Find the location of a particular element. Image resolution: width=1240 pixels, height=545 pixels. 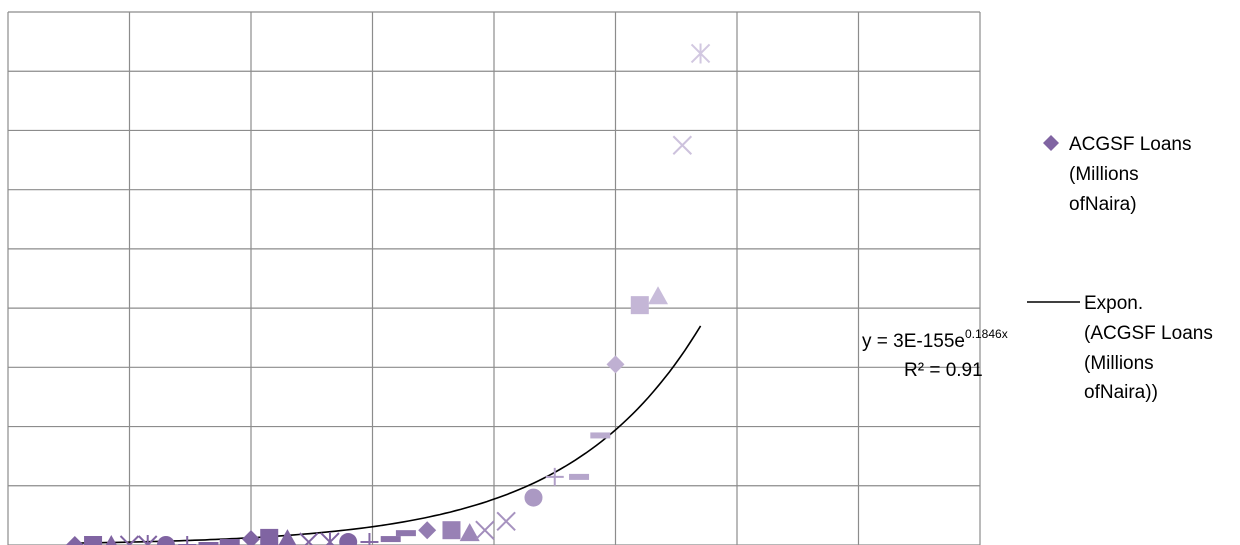

equation-base: y = 3E-155e is located at coordinates (913, 341).